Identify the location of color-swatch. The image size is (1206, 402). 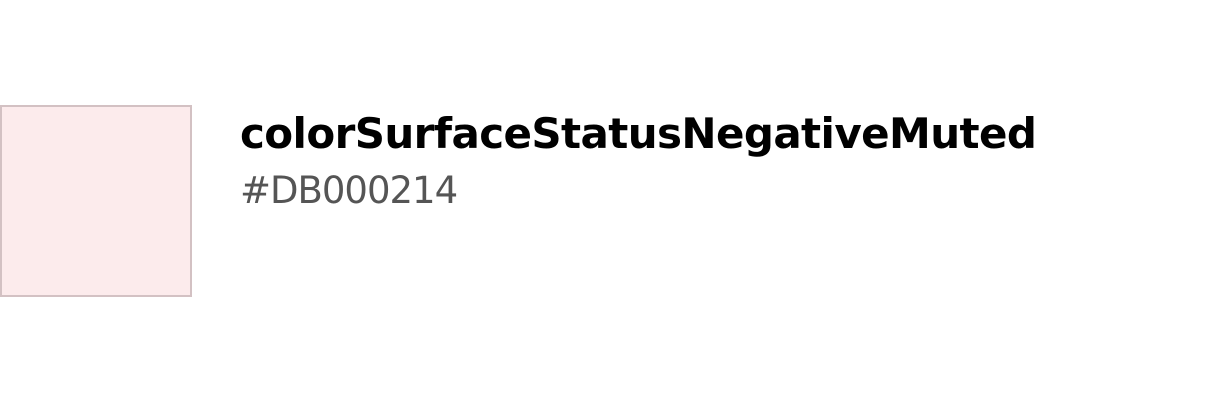
(96, 201).